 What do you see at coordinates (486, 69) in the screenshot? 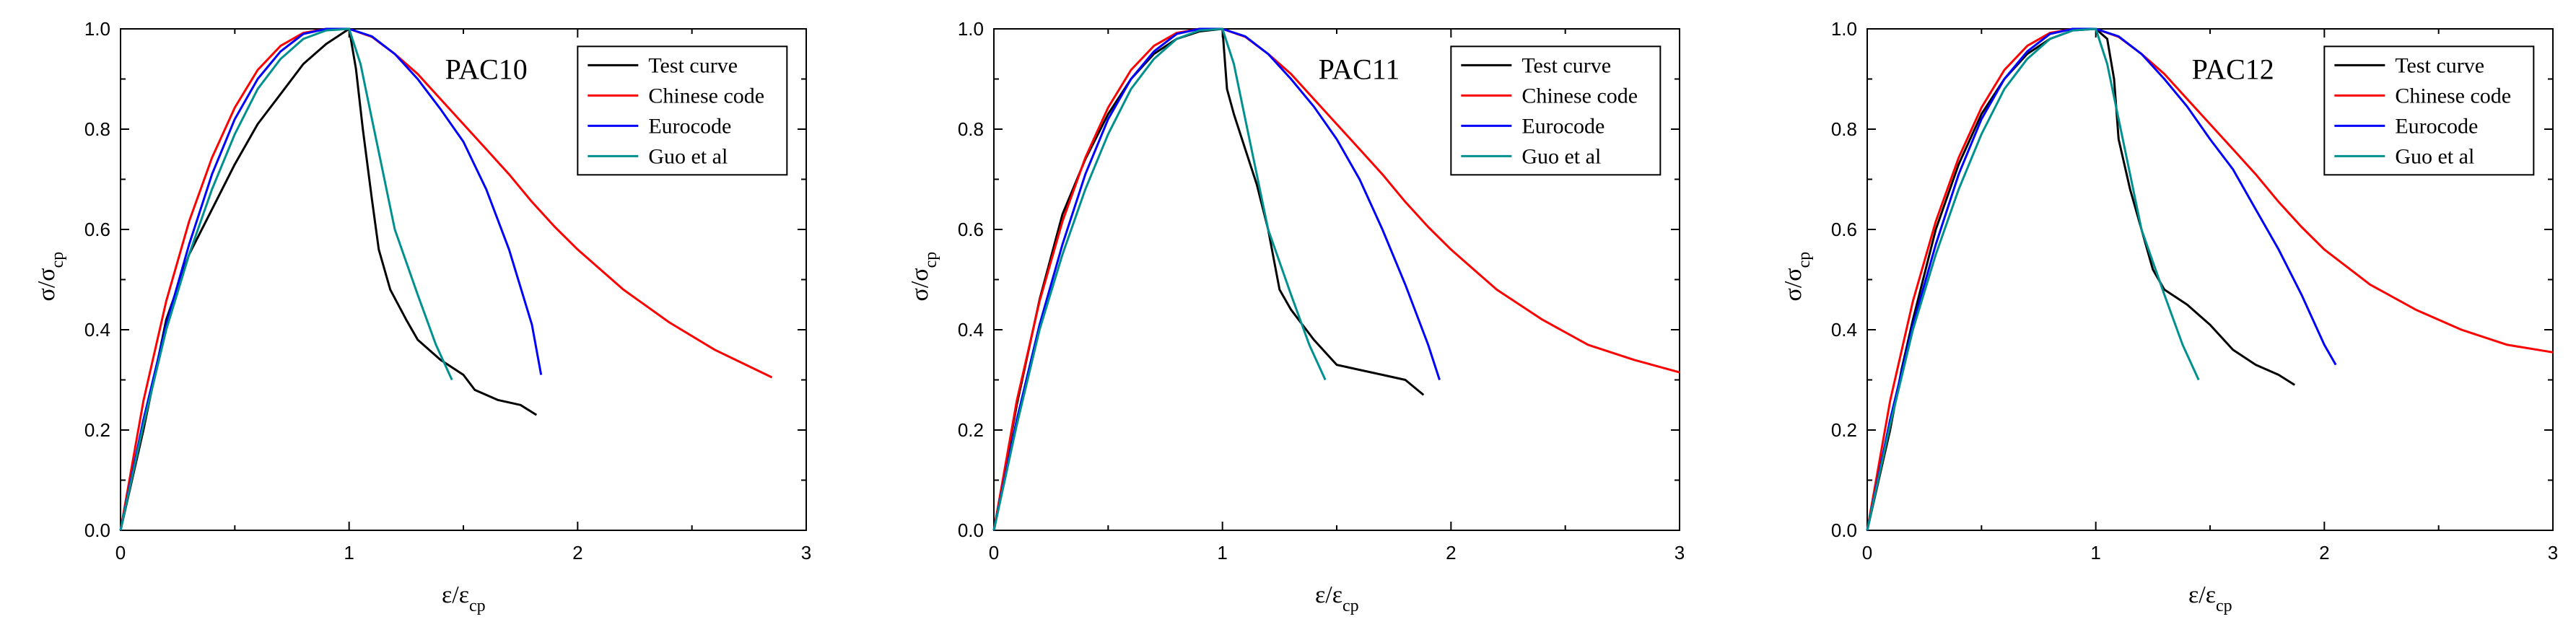
I see `panel-label: PAC10` at bounding box center [486, 69].